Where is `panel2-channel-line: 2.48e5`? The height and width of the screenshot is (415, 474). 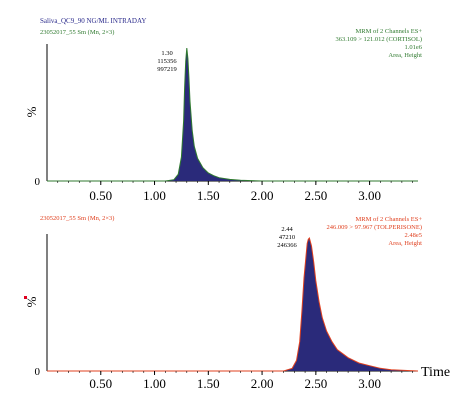 panel2-channel-line: 2.48e5 is located at coordinates (413, 235).